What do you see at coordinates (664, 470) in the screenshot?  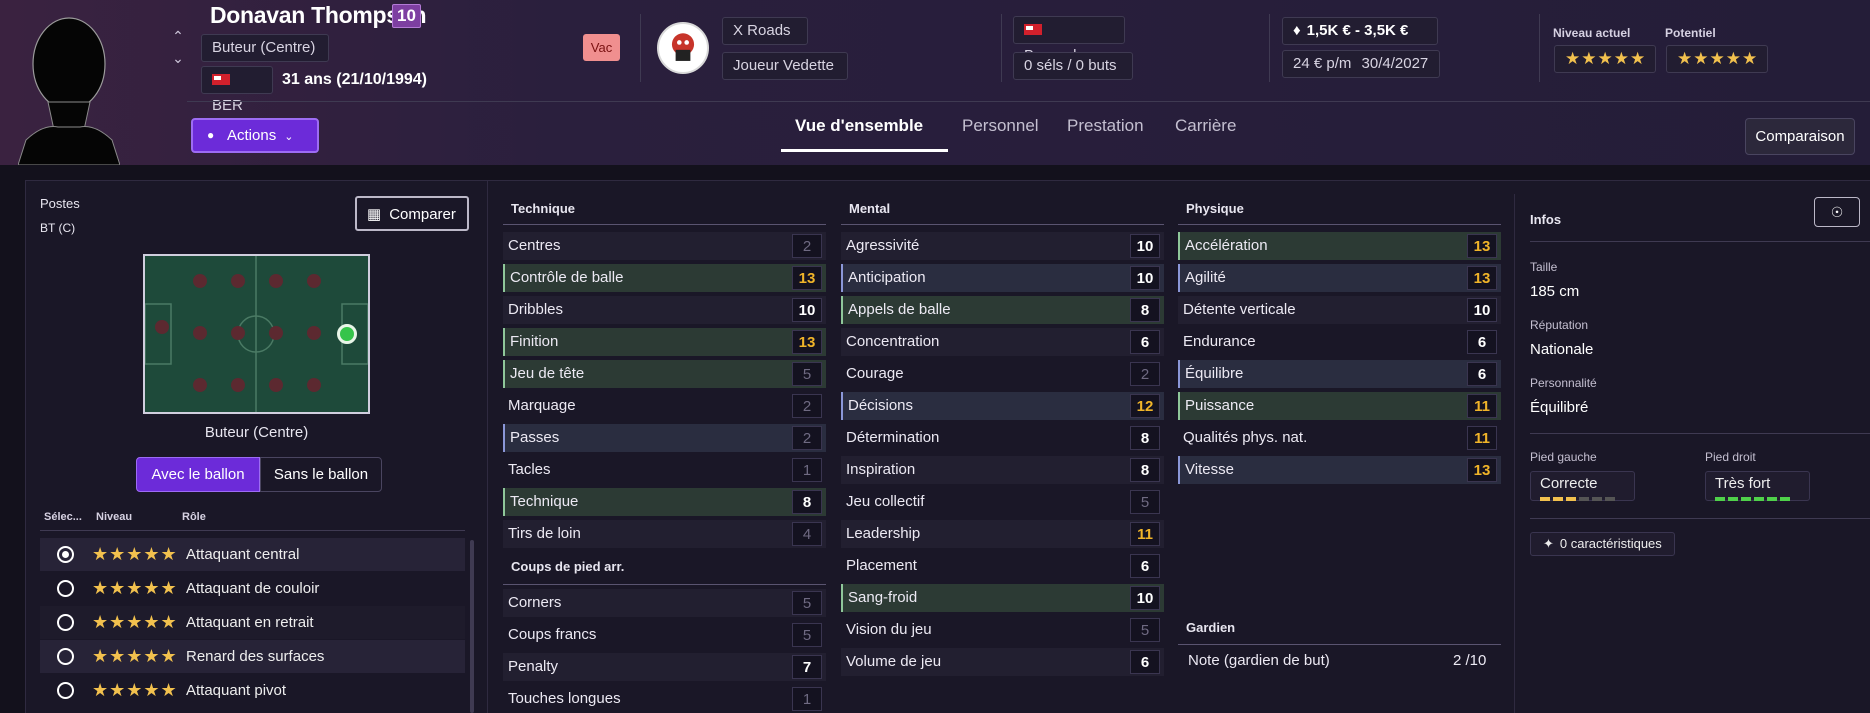 I see `attribute-row: Tacles 1` at bounding box center [664, 470].